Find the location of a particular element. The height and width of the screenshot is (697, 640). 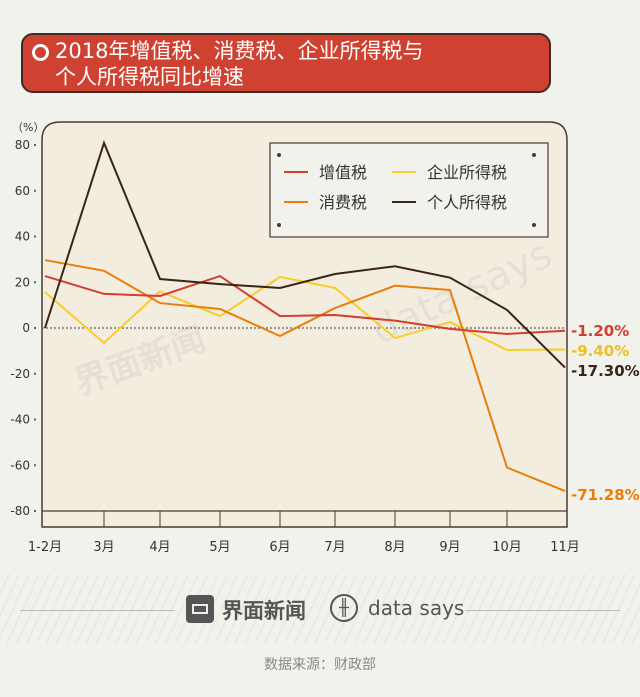

y-tick-label: -80 is located at coordinates (20, 511).